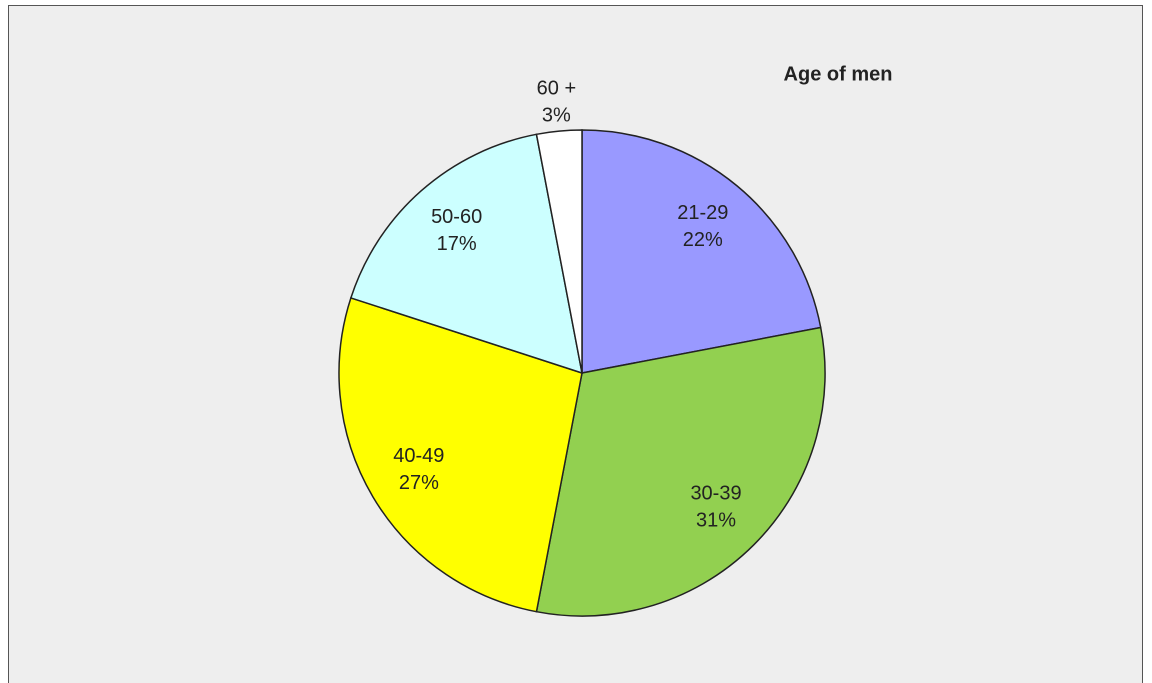  I want to click on slice-value-label: 22%, so click(703, 240).